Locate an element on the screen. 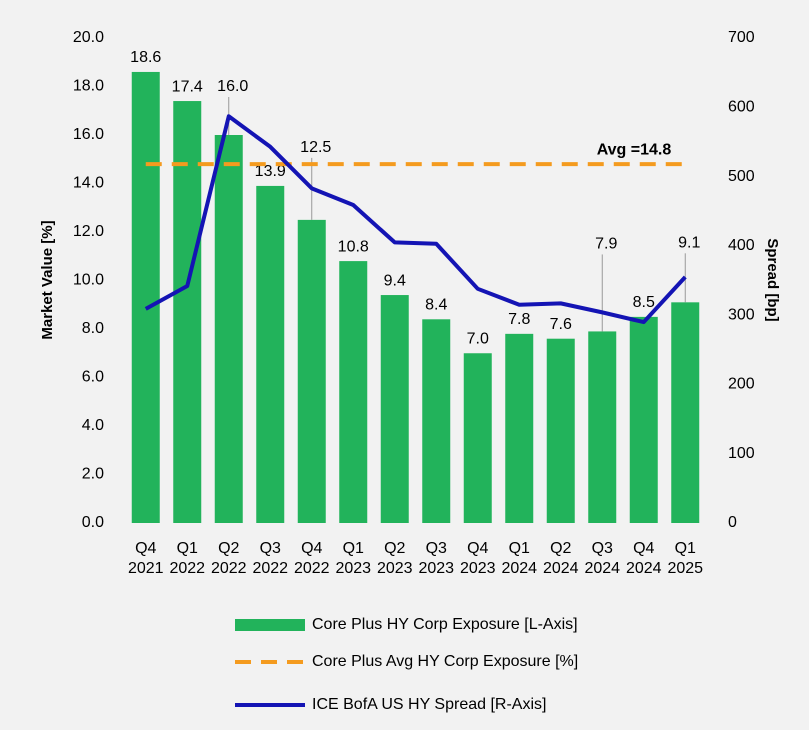 Image resolution: width=809 pixels, height=730 pixels. x-tick-label: Q3 2022 is located at coordinates (270, 558).